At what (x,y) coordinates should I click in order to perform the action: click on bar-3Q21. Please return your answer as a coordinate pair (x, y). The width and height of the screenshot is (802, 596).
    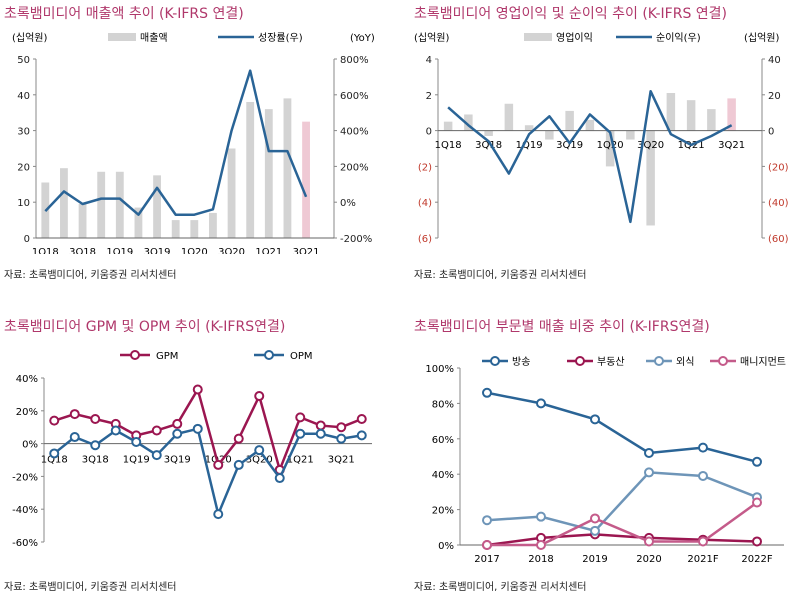
    Looking at the image, I should click on (731, 114).